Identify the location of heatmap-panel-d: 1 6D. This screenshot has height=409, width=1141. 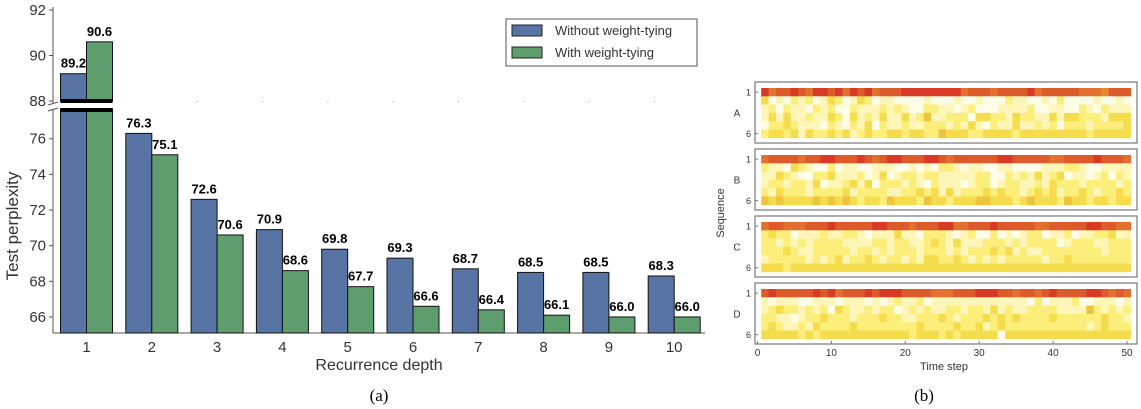
(935, 313).